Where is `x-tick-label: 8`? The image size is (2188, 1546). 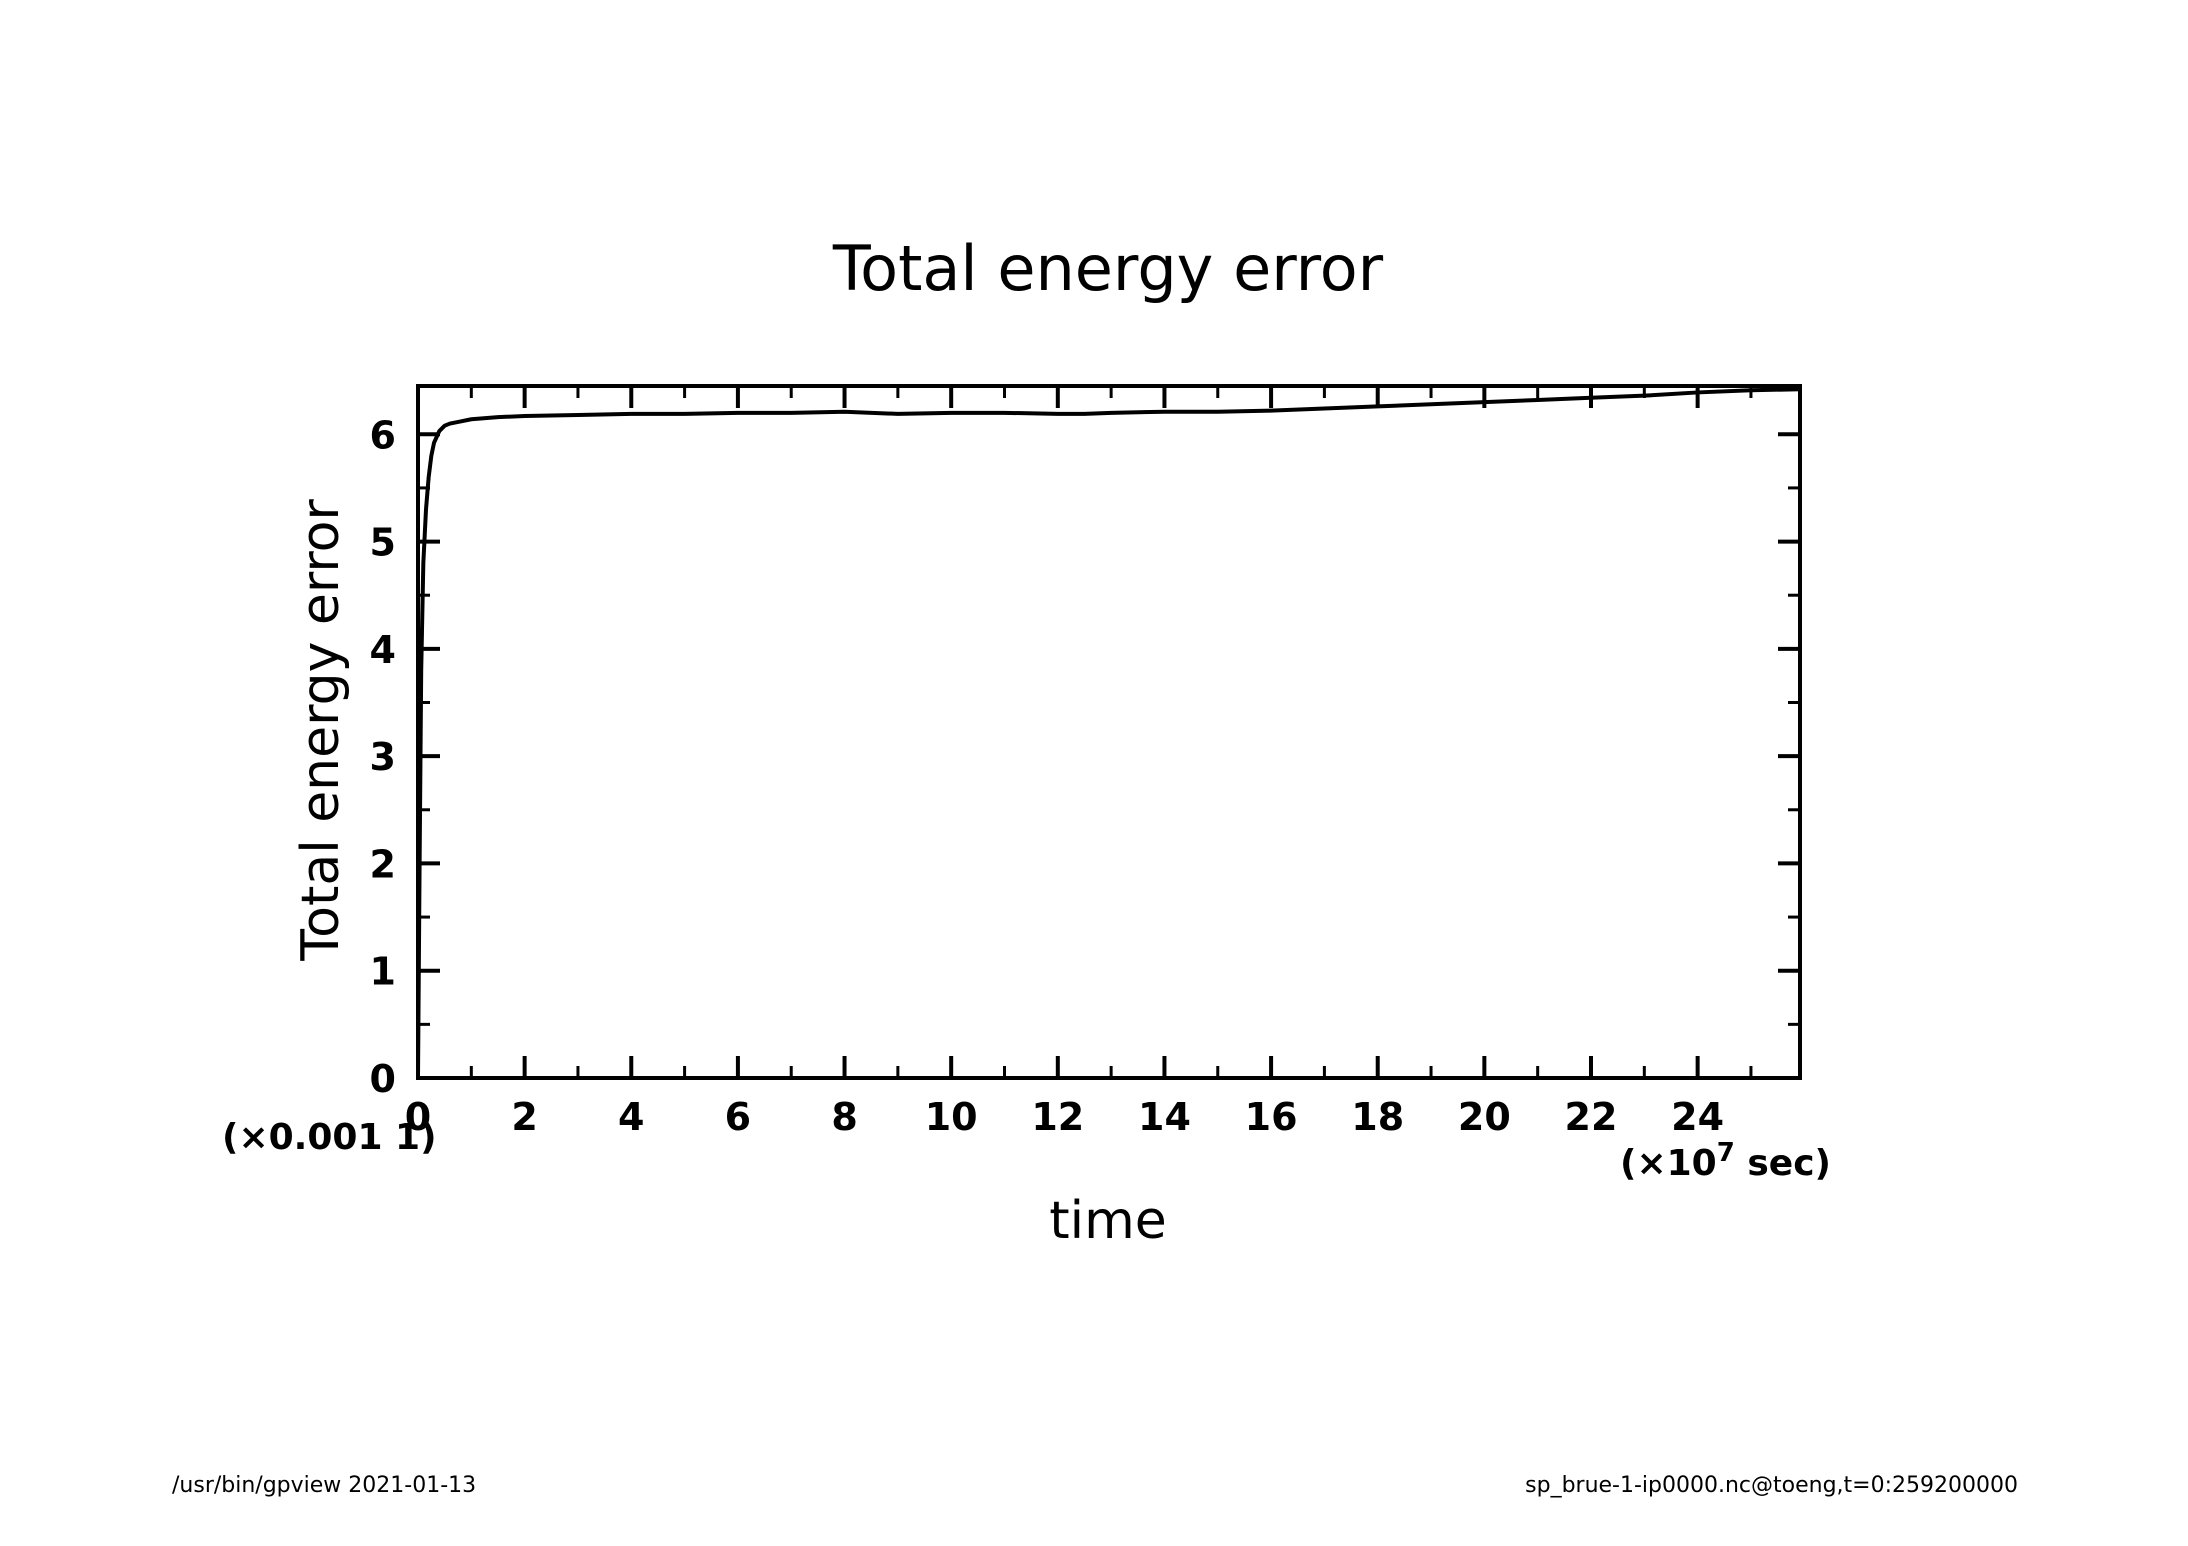 x-tick-label: 8 is located at coordinates (844, 1117).